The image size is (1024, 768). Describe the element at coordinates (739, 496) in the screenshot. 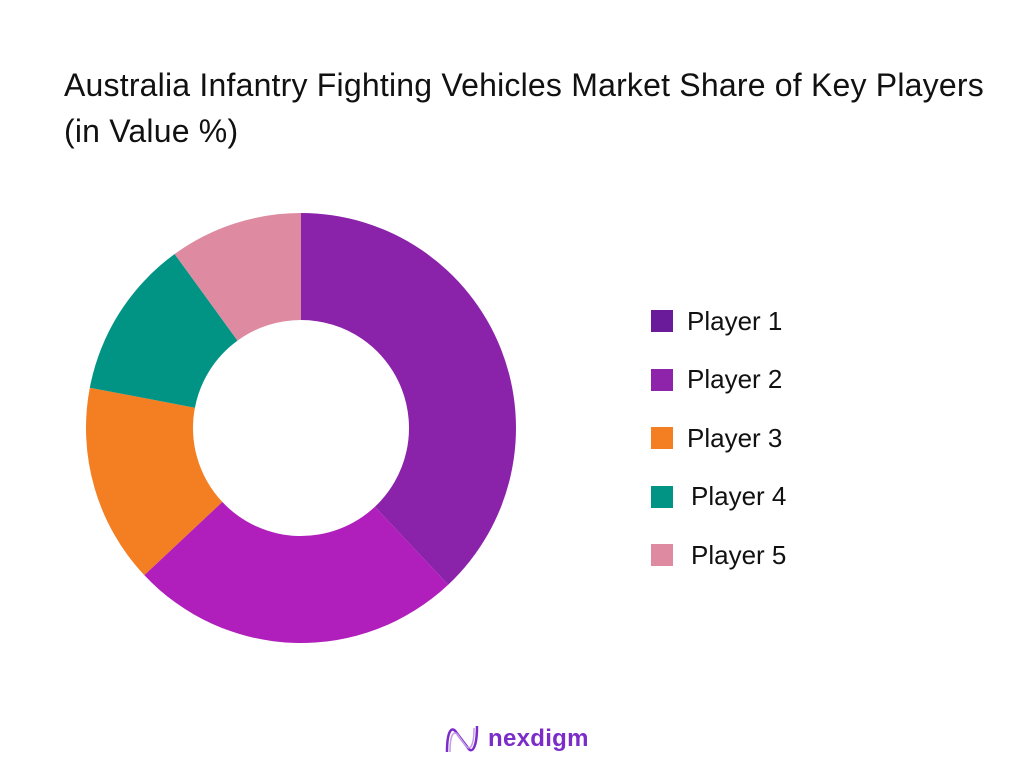

I see `legend-label: Player 4` at that location.